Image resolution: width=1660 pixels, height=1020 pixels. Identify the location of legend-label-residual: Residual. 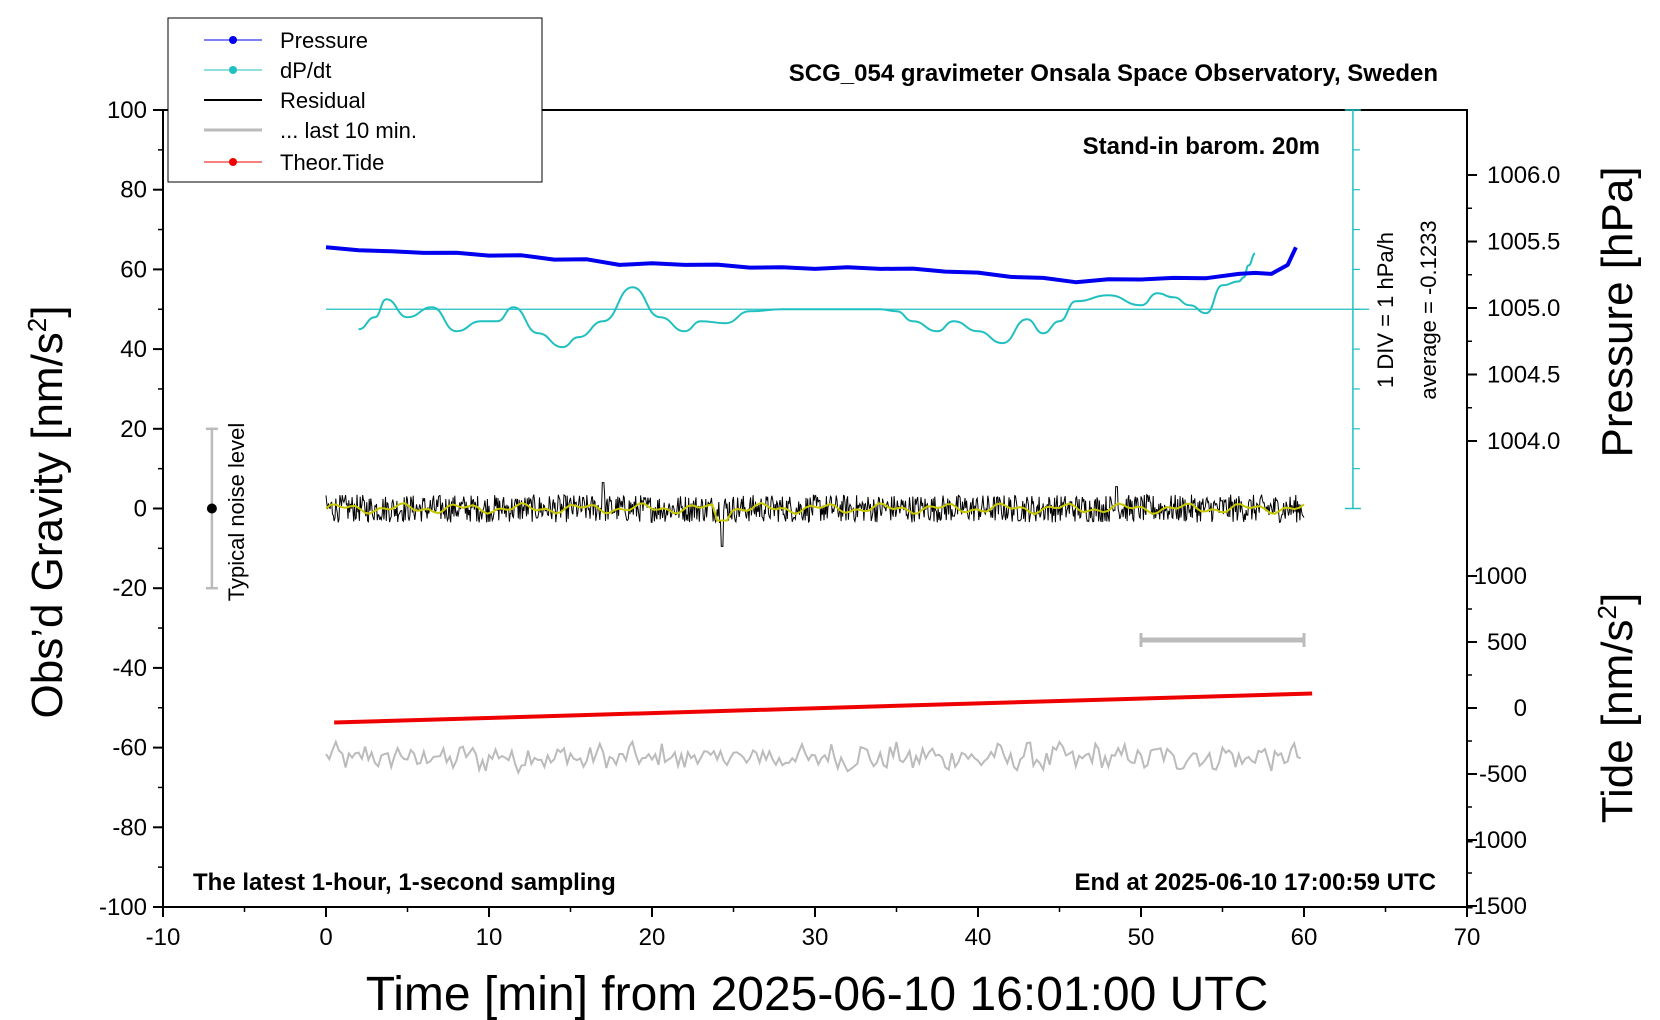
(323, 100).